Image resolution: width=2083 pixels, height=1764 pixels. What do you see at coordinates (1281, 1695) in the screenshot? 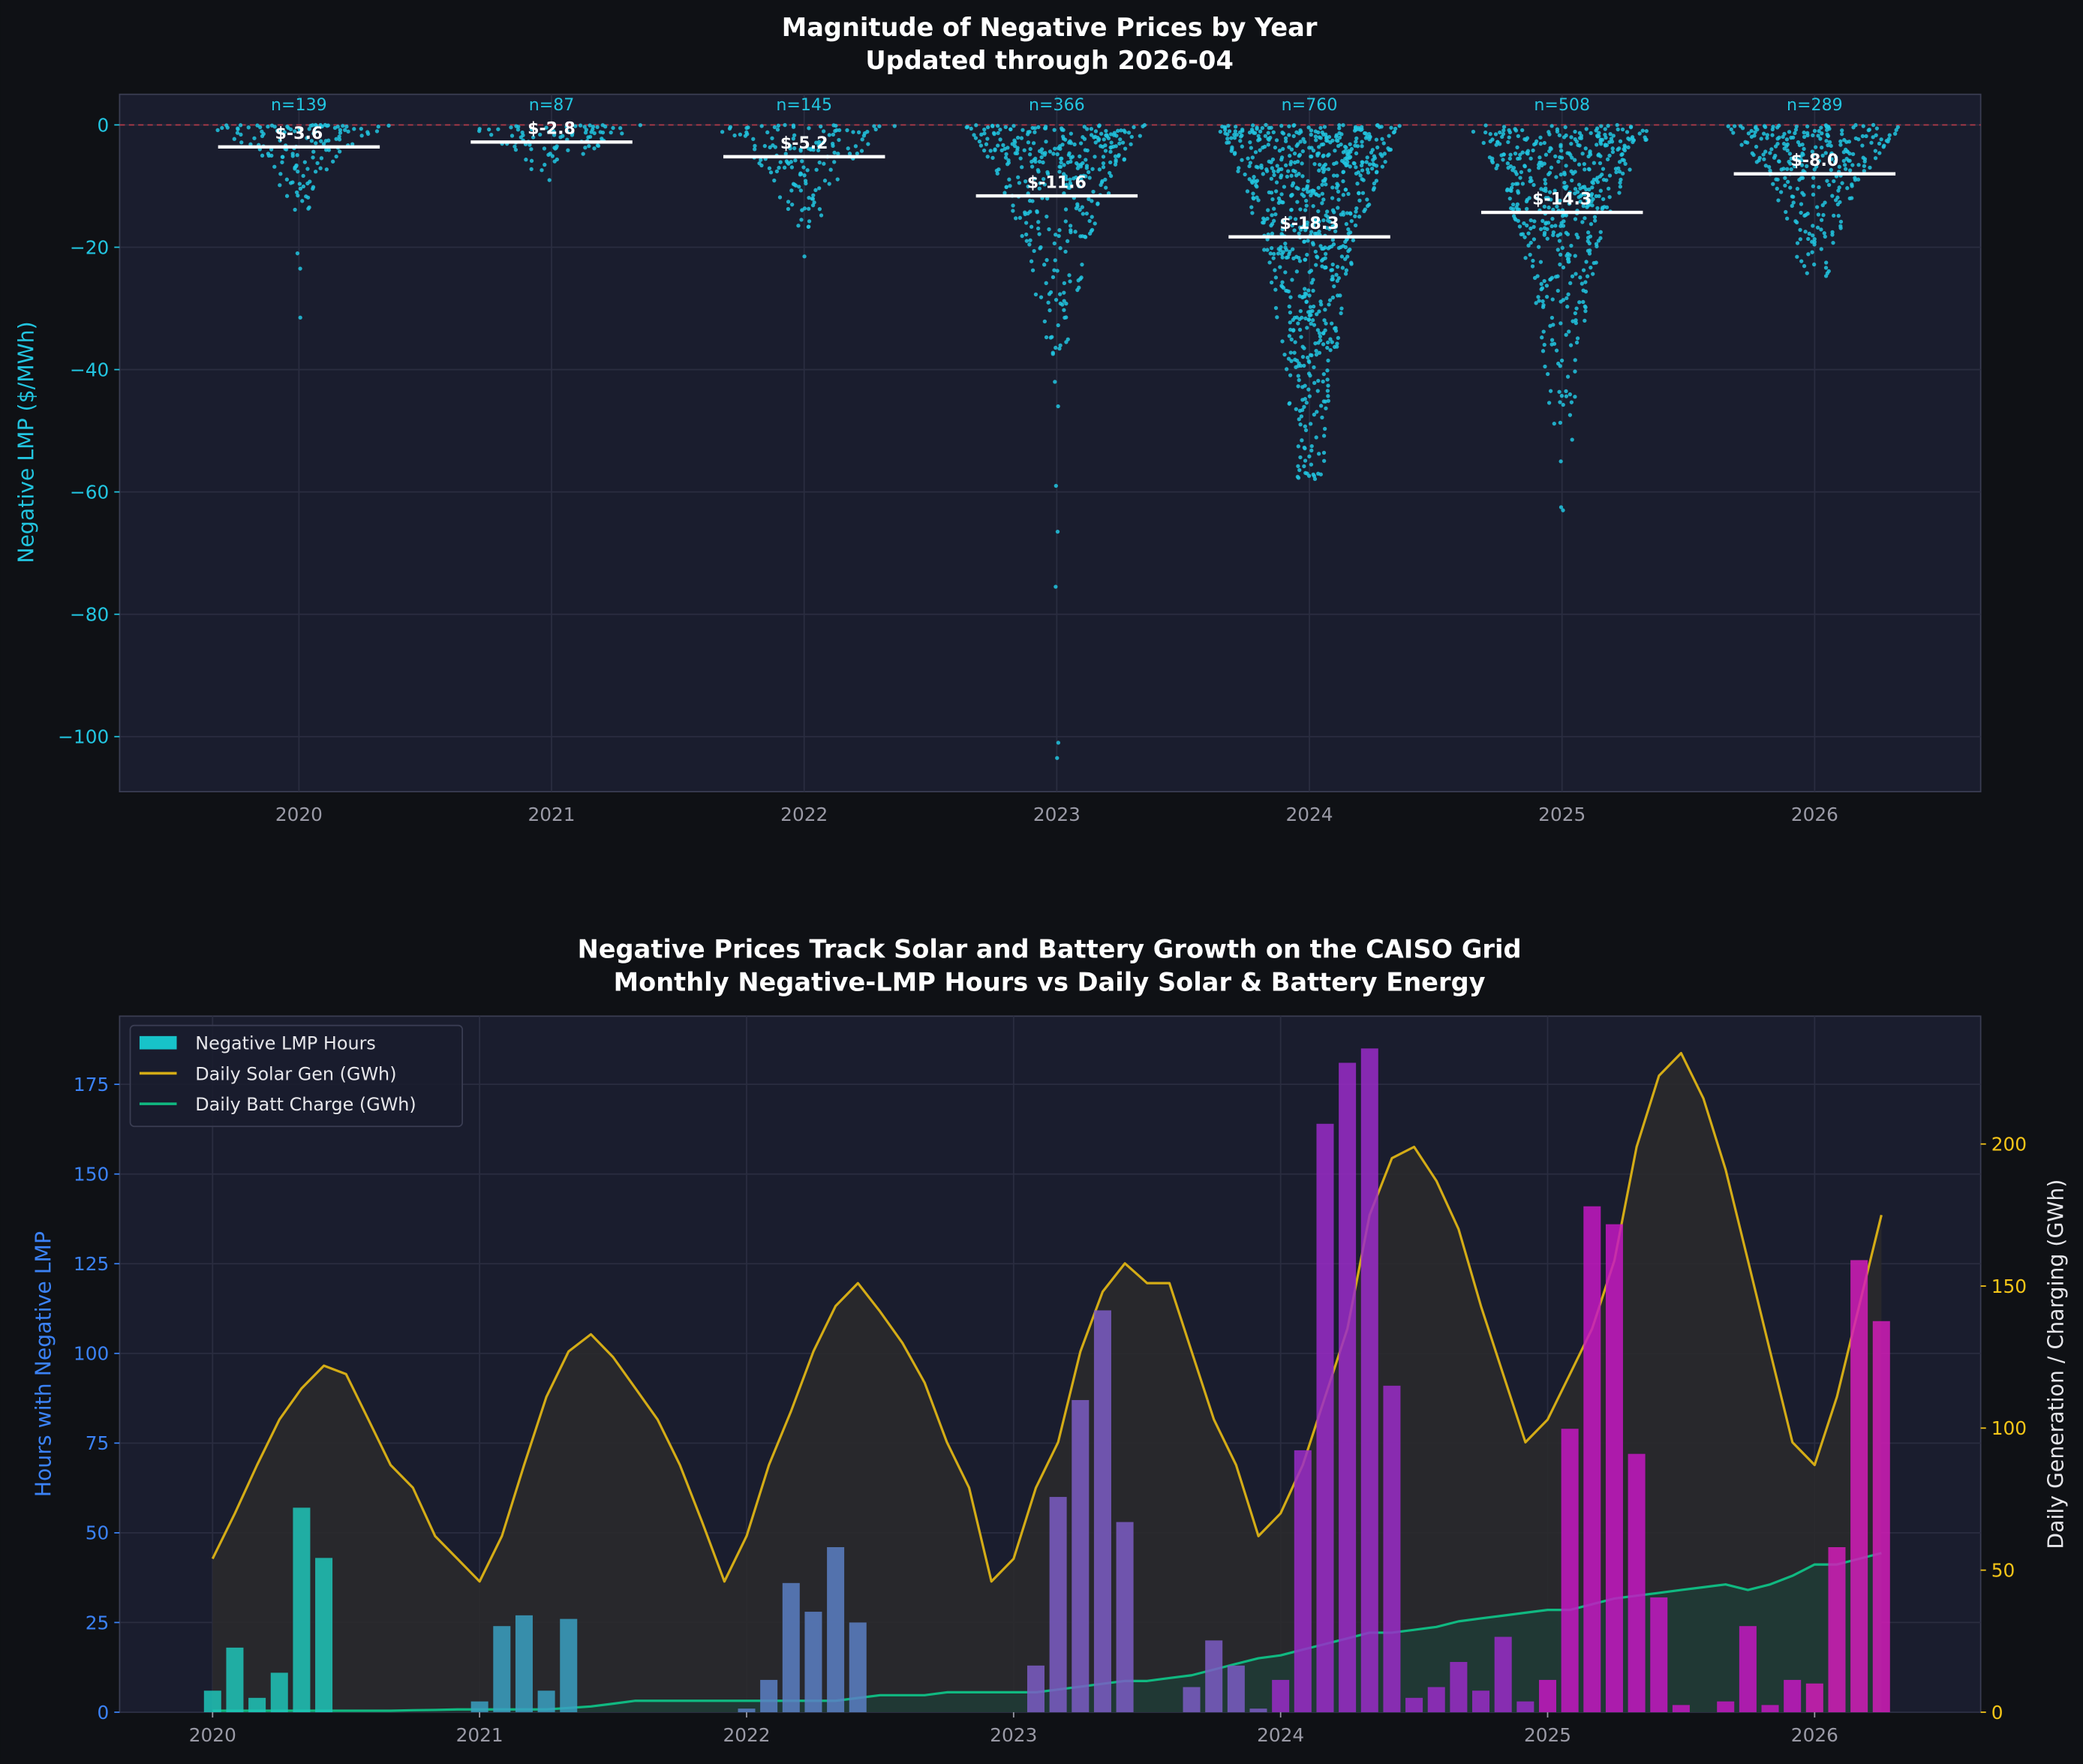
I see `bar` at bounding box center [1281, 1695].